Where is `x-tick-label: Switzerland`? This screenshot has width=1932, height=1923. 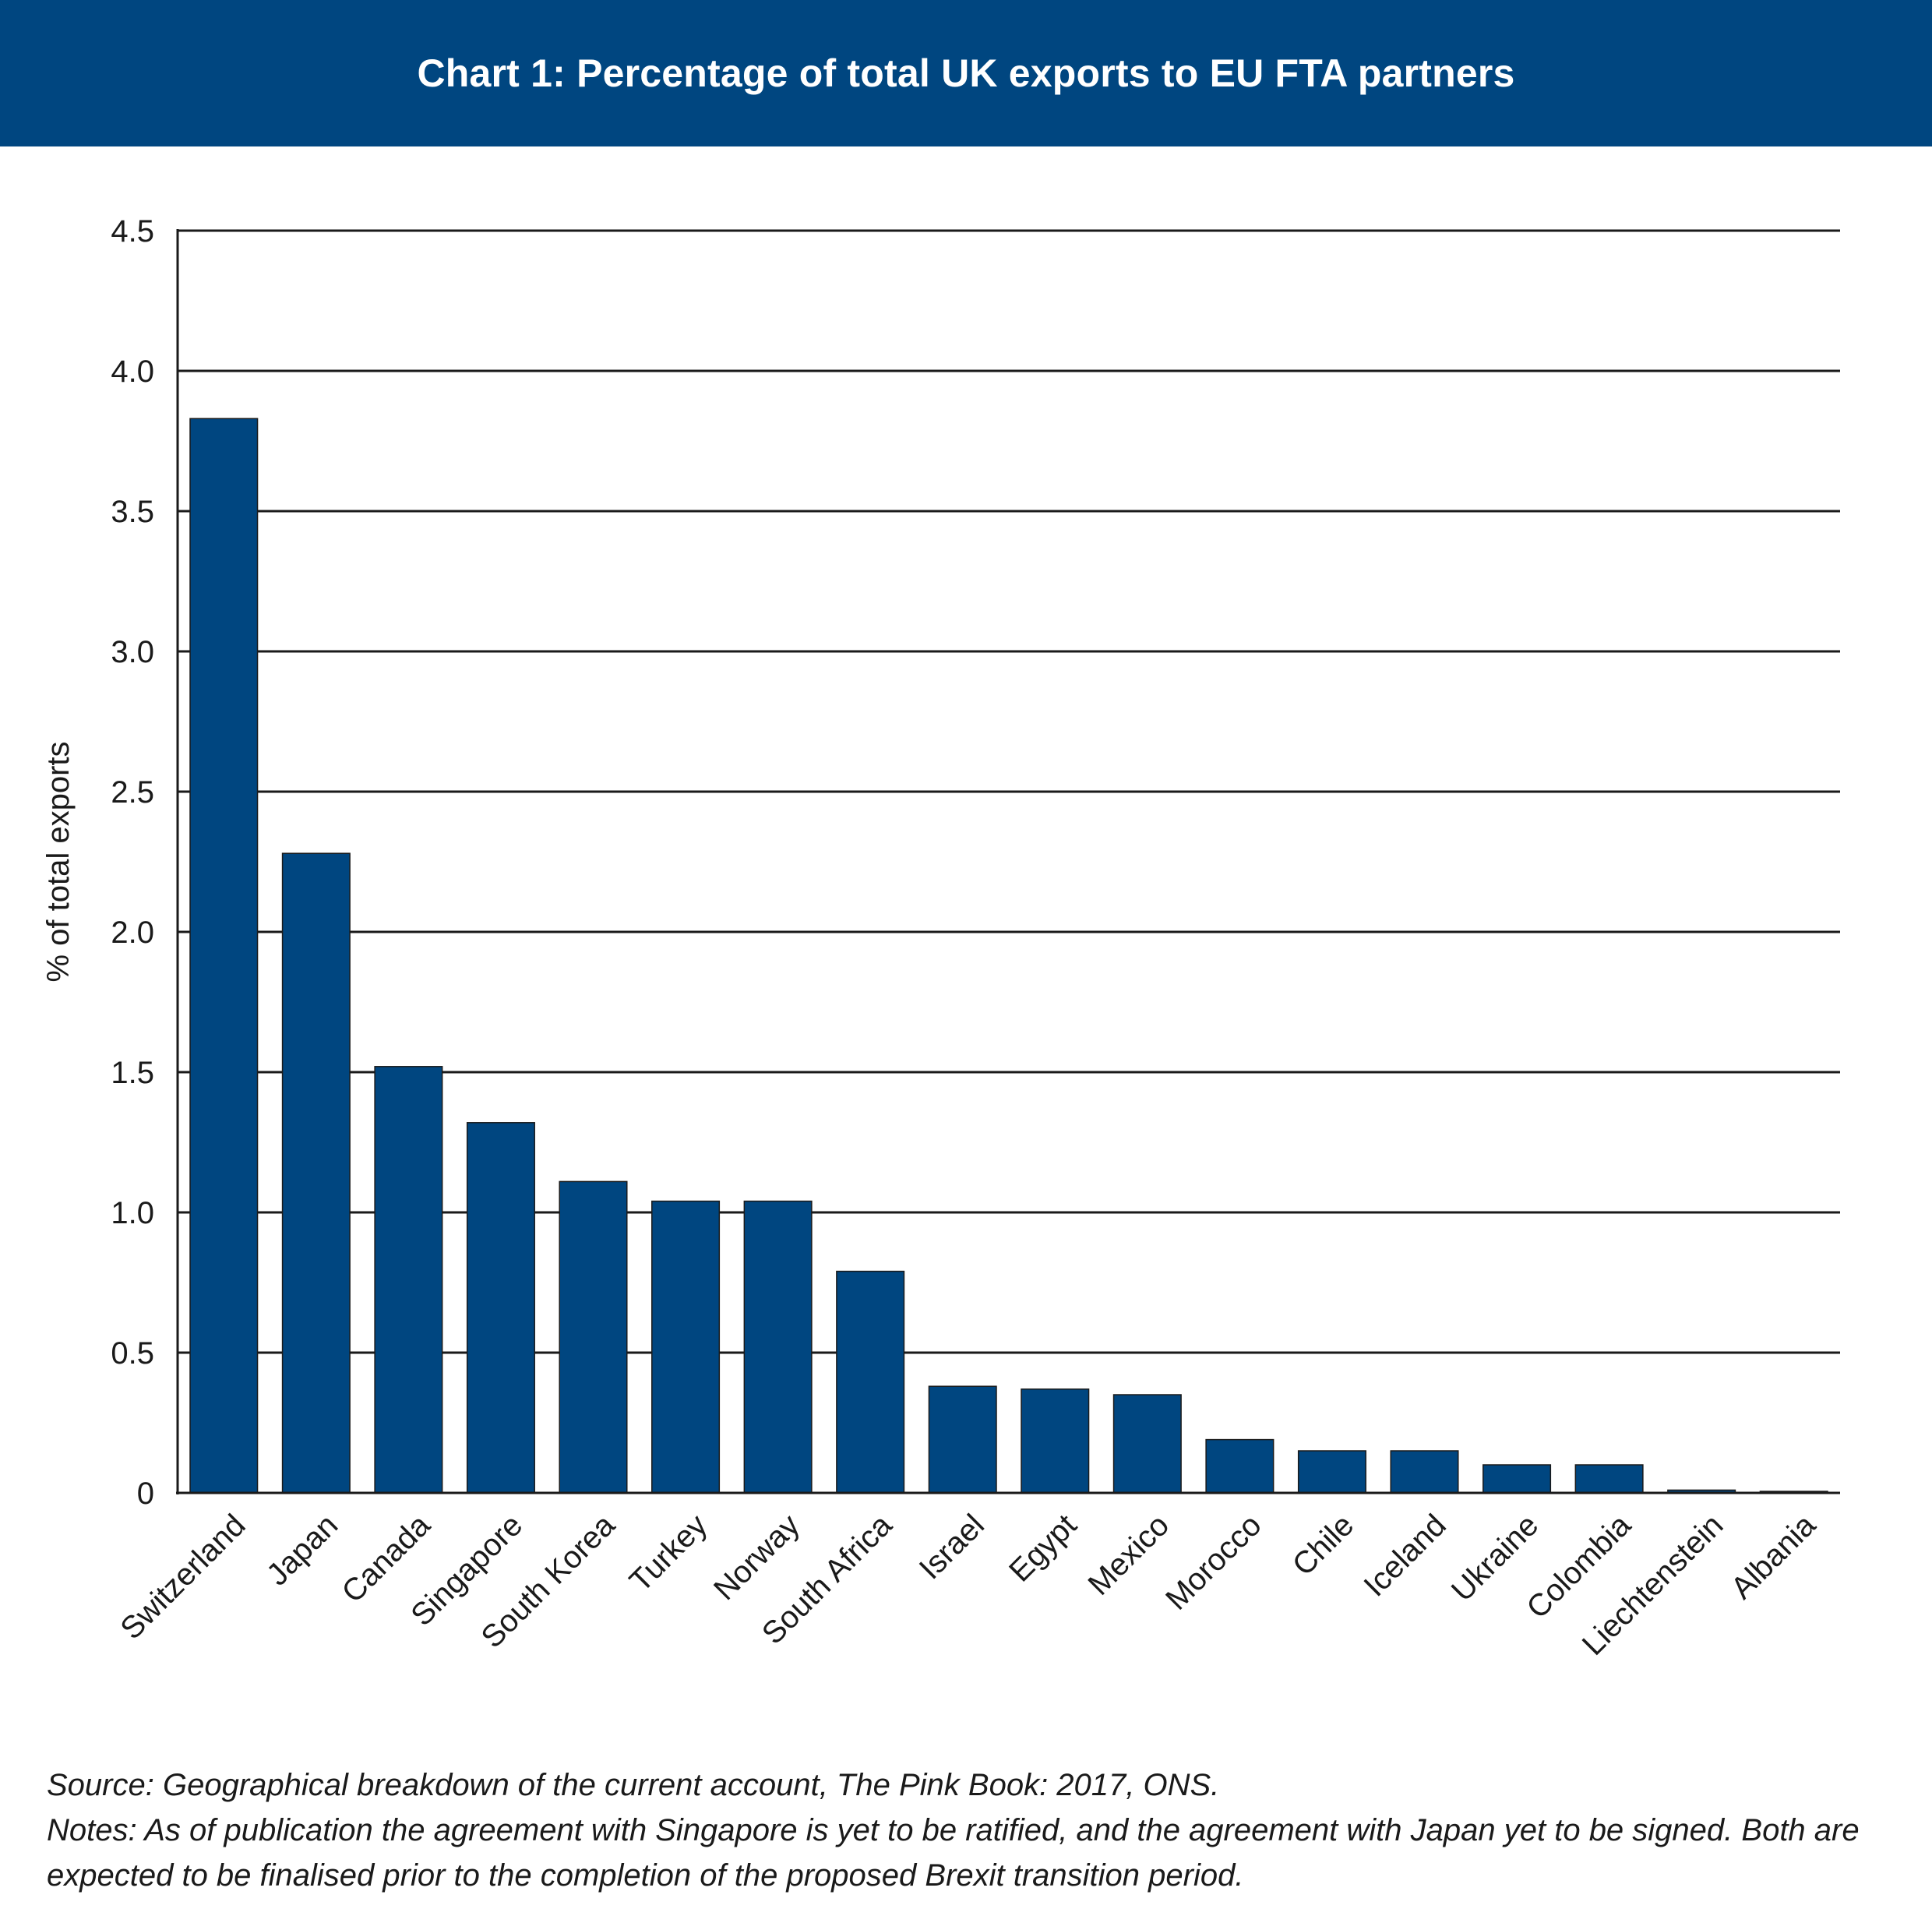
x-tick-label: Switzerland is located at coordinates (183, 1577).